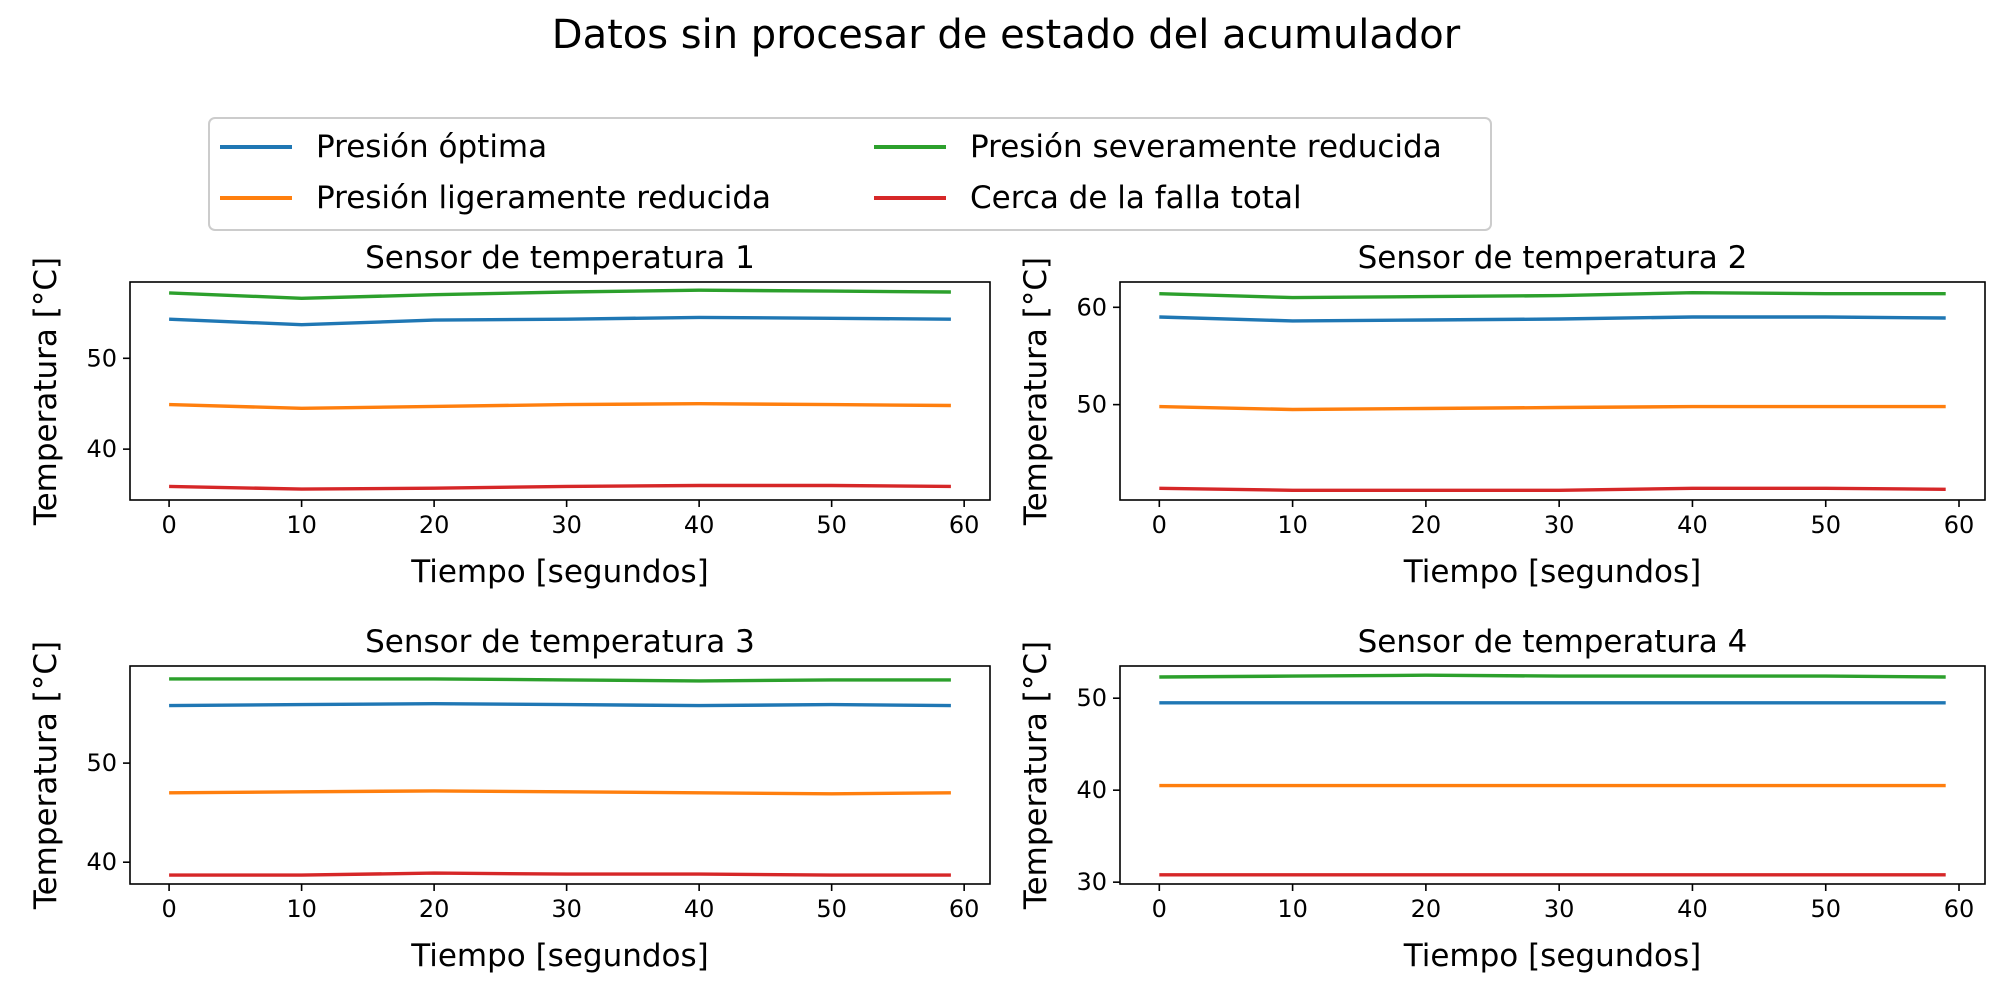 The width and height of the screenshot is (2000, 1000). What do you see at coordinates (560, 391) in the screenshot?
I see `panel-1-axes-frame` at bounding box center [560, 391].